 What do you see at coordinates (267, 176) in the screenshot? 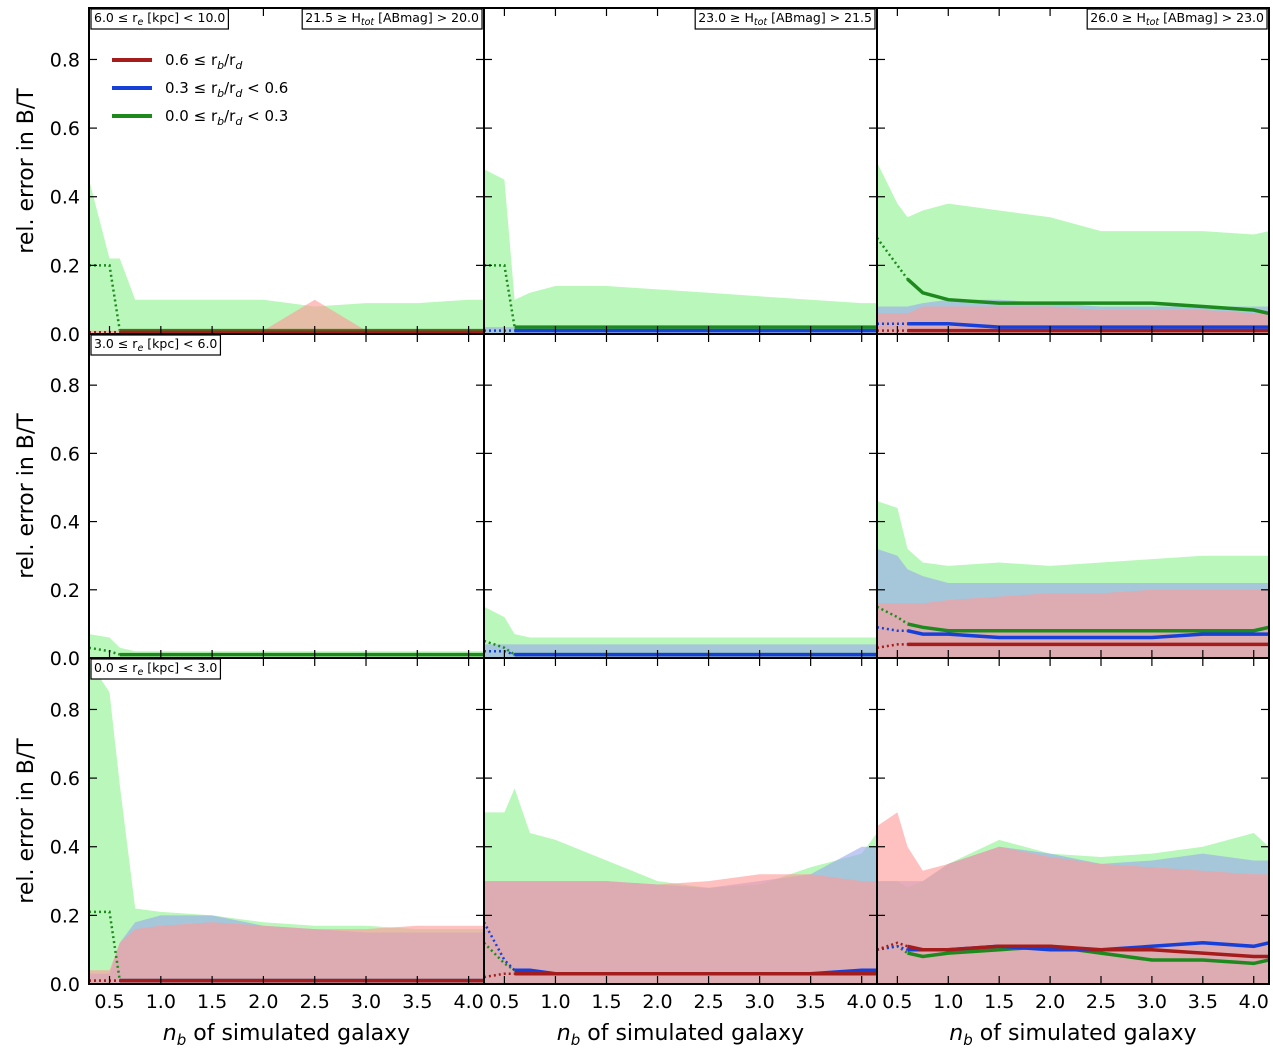
I see `panel-r0-c0: 0.0 0.2 0.4 0.6 0.8` at bounding box center [267, 176].